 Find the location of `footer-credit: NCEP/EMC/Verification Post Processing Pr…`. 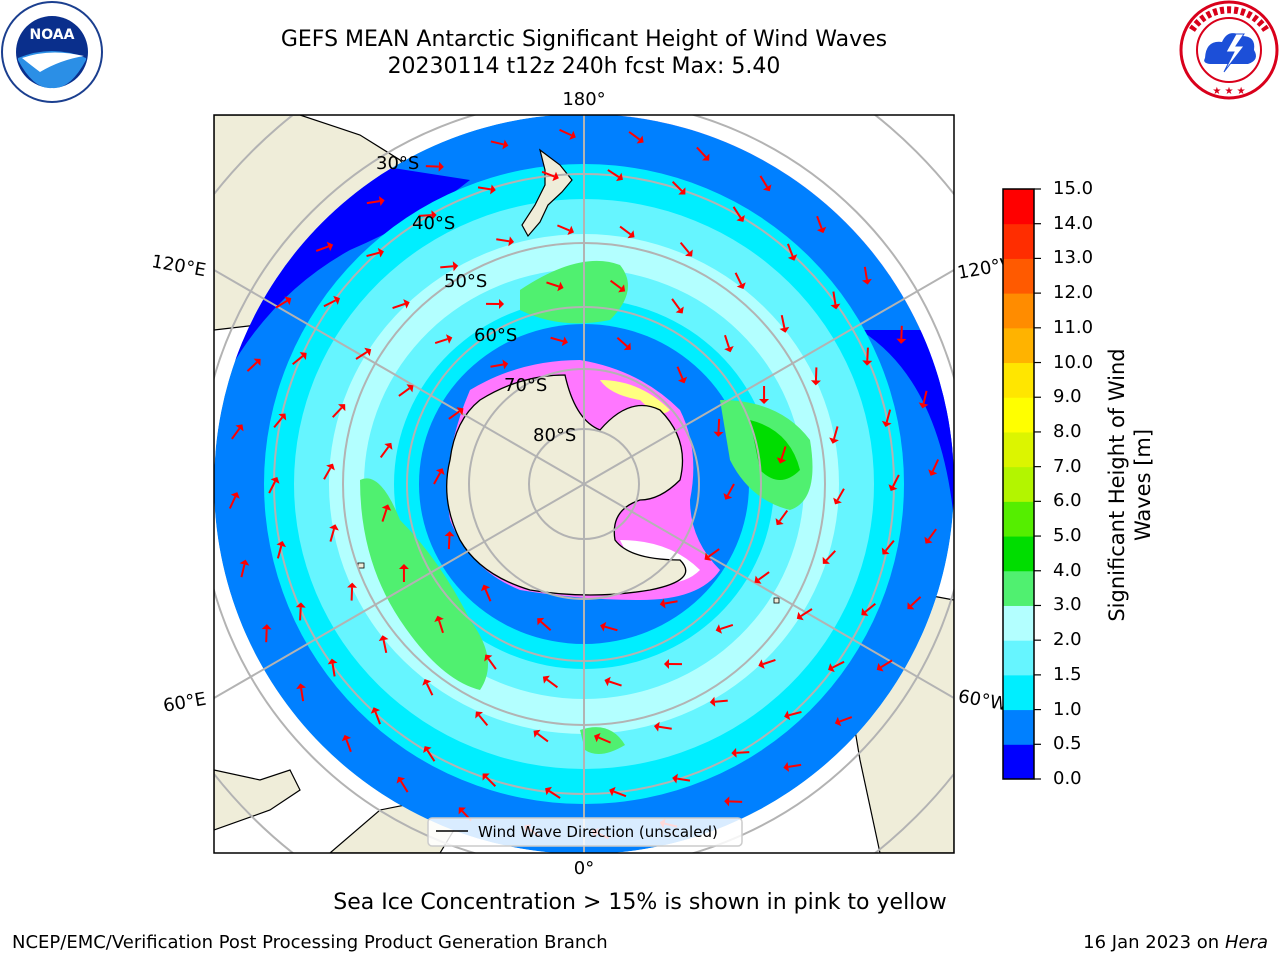

footer-credit: NCEP/EMC/Verification Post Processing Pr… is located at coordinates (310, 942).